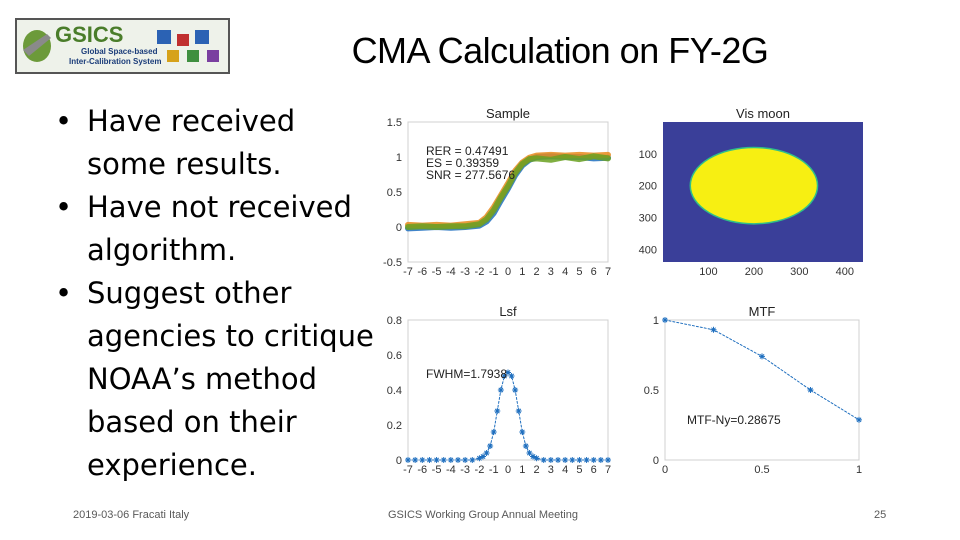 This screenshot has height=540, width=960. I want to click on vis-moon-chart: Vis moon 100 200 300 400 100 200 300 400, so click(751, 192).